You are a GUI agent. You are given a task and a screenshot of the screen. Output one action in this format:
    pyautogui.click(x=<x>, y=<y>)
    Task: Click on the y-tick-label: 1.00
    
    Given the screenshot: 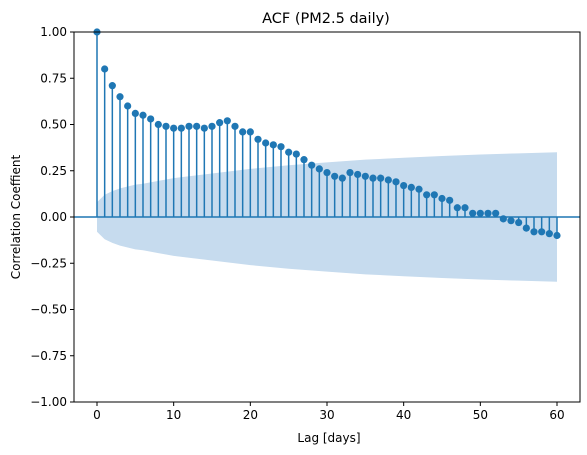 What is the action you would take?
    pyautogui.click(x=53, y=32)
    